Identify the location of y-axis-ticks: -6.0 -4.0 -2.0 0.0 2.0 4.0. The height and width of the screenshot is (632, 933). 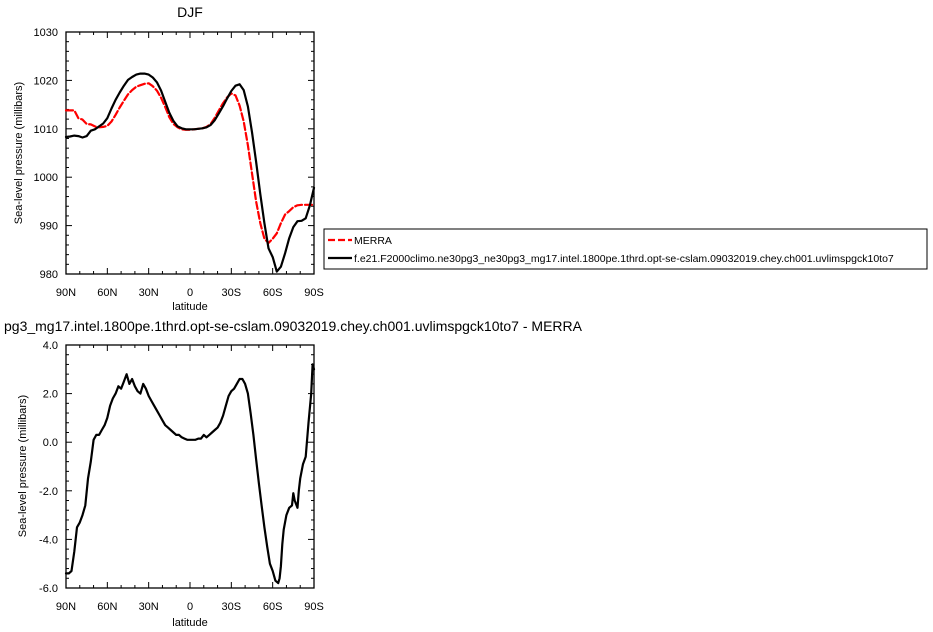
(176, 467).